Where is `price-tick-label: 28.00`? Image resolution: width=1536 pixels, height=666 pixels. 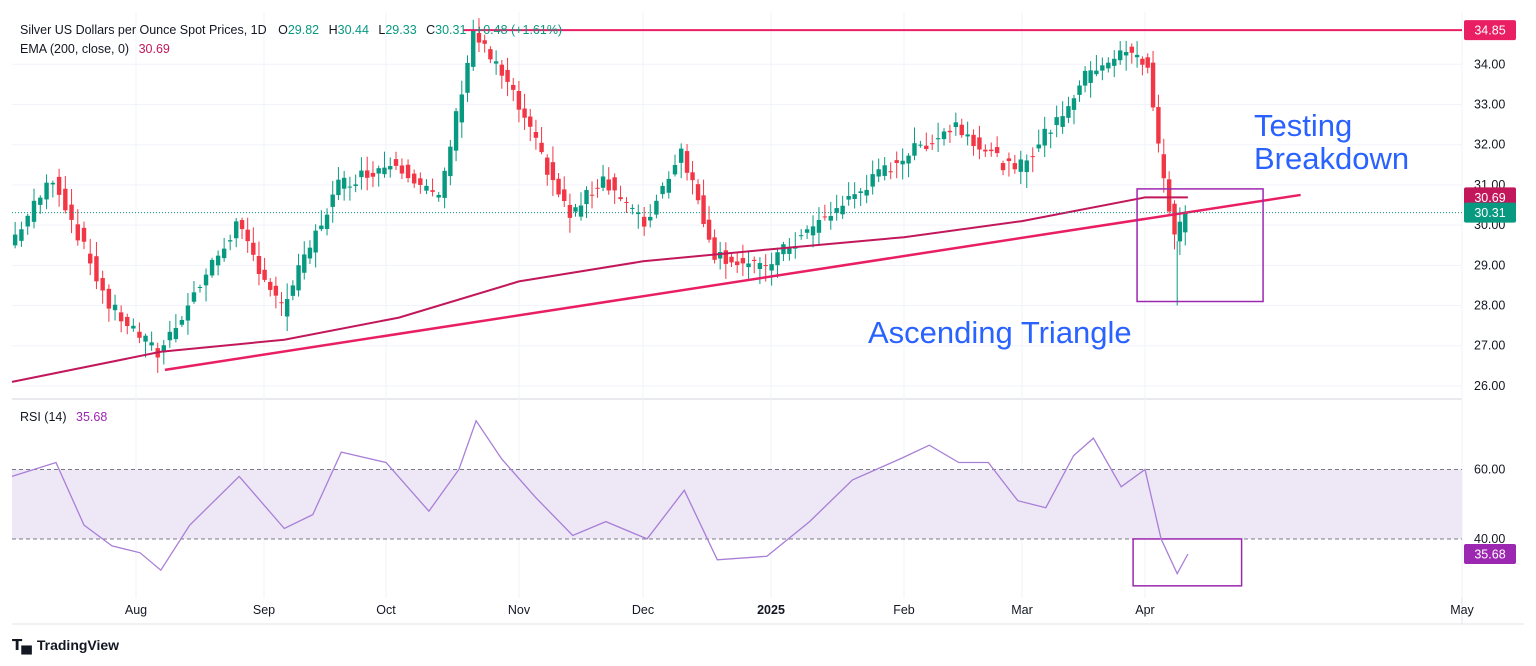 price-tick-label: 28.00 is located at coordinates (1489, 306).